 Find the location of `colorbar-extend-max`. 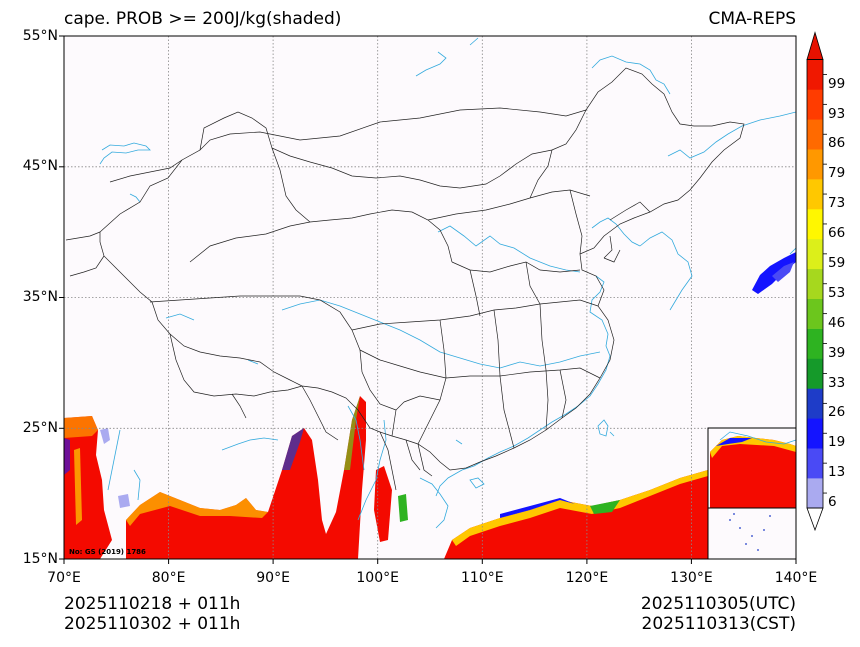

colorbar-extend-max is located at coordinates (815, 45).